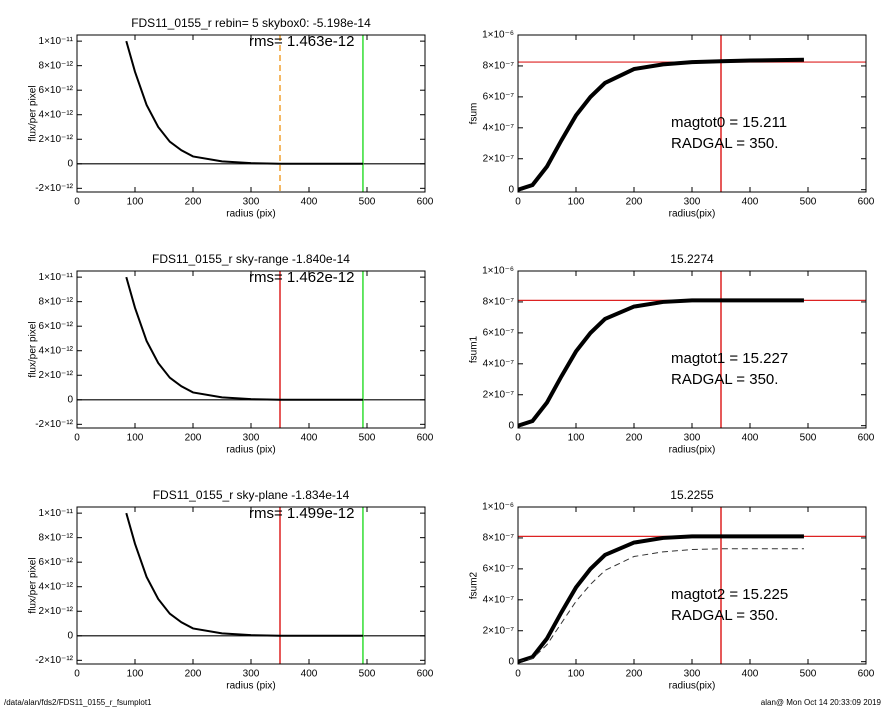 The height and width of the screenshot is (708, 885). Describe the element at coordinates (474, 349) in the screenshot. I see `y-axis-label: fsum1` at that location.